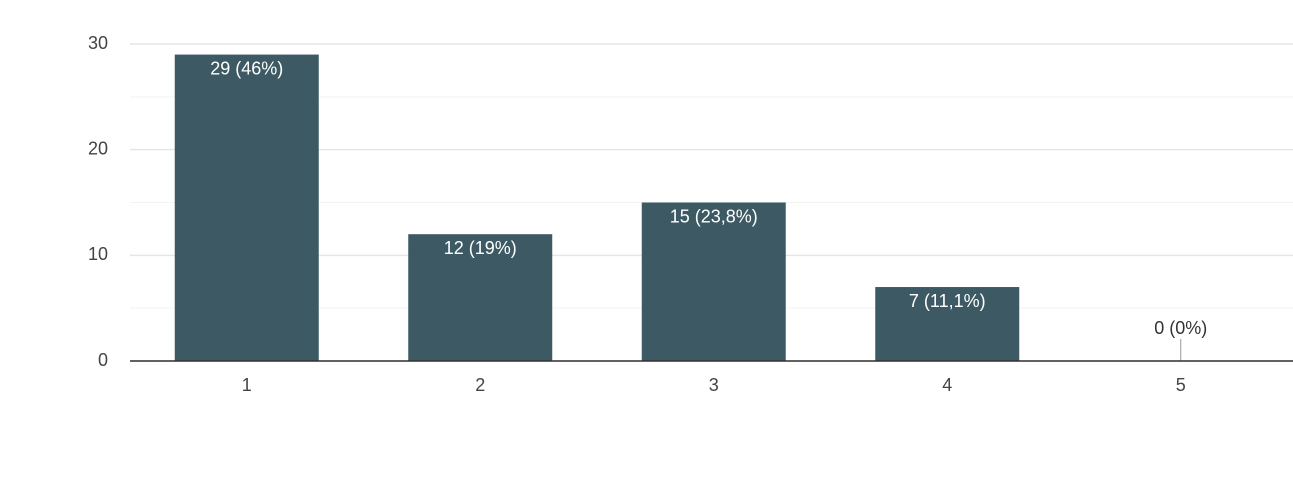  What do you see at coordinates (714, 385) in the screenshot?
I see `x-tick-label: 3` at bounding box center [714, 385].